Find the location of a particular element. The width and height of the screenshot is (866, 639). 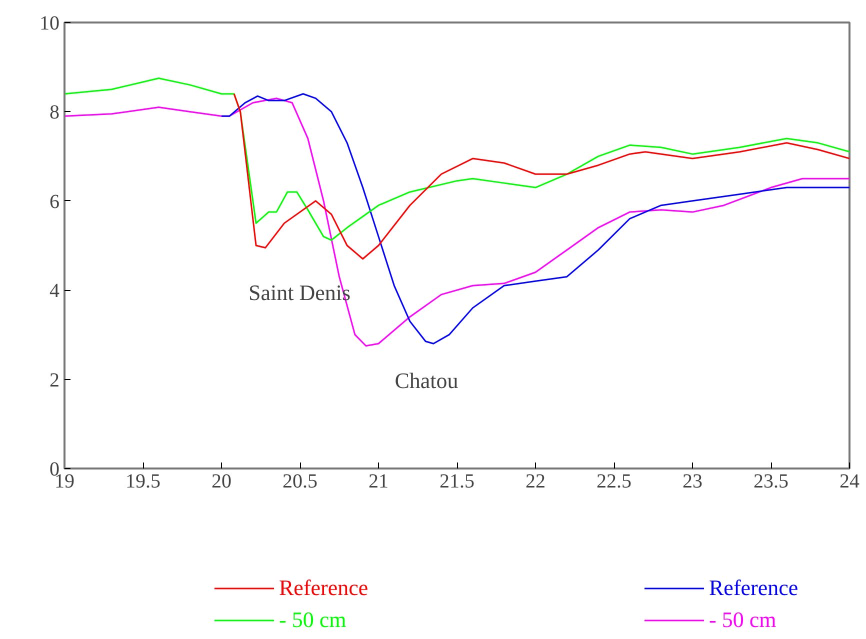

x-tick-label: 23 is located at coordinates (692, 481).